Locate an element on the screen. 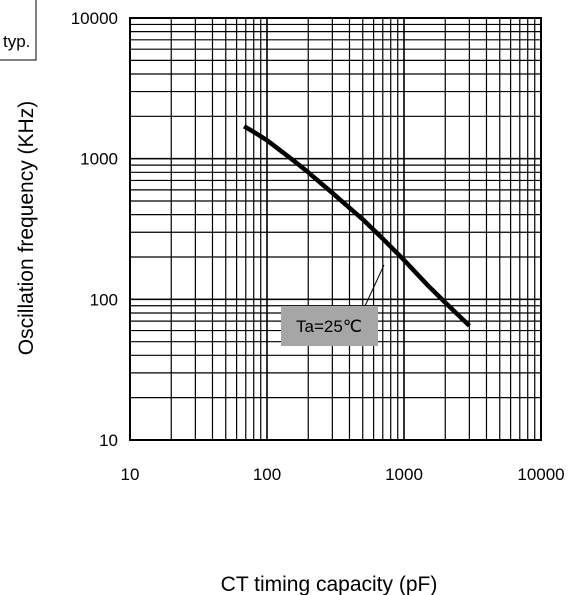  x-tick-label: 100 is located at coordinates (267, 474).